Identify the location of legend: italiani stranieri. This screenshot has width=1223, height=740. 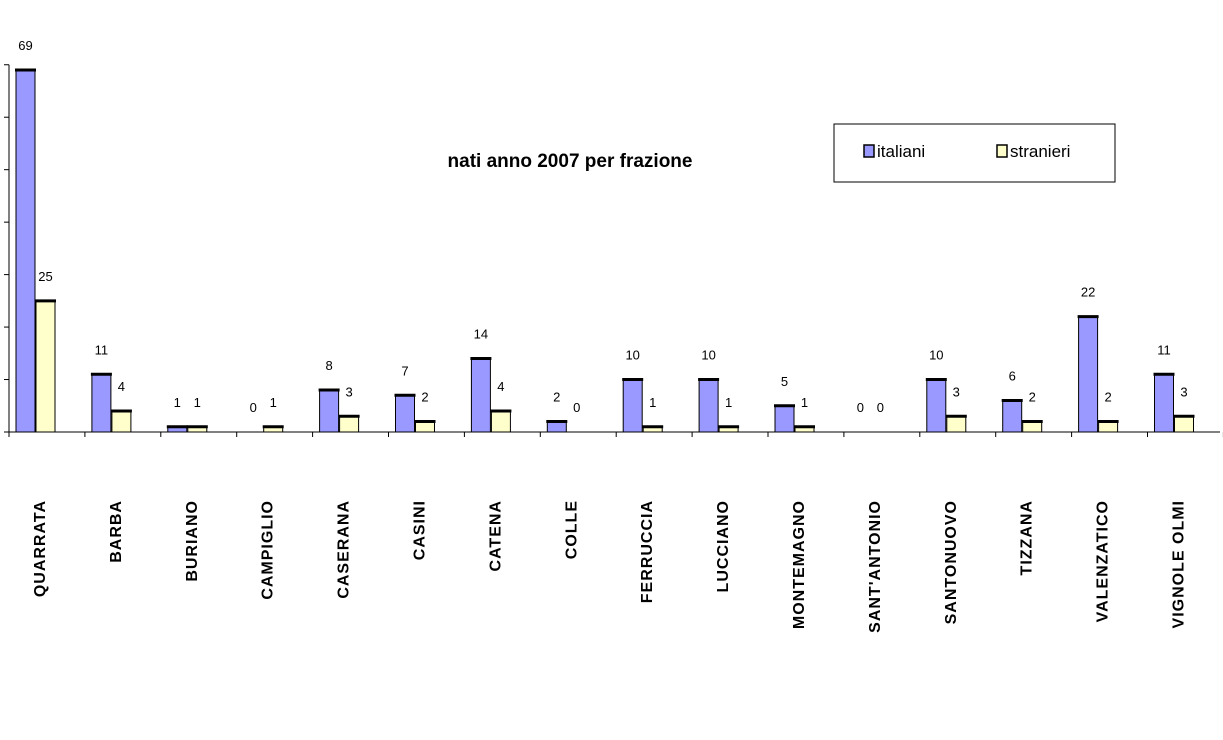
(974, 153).